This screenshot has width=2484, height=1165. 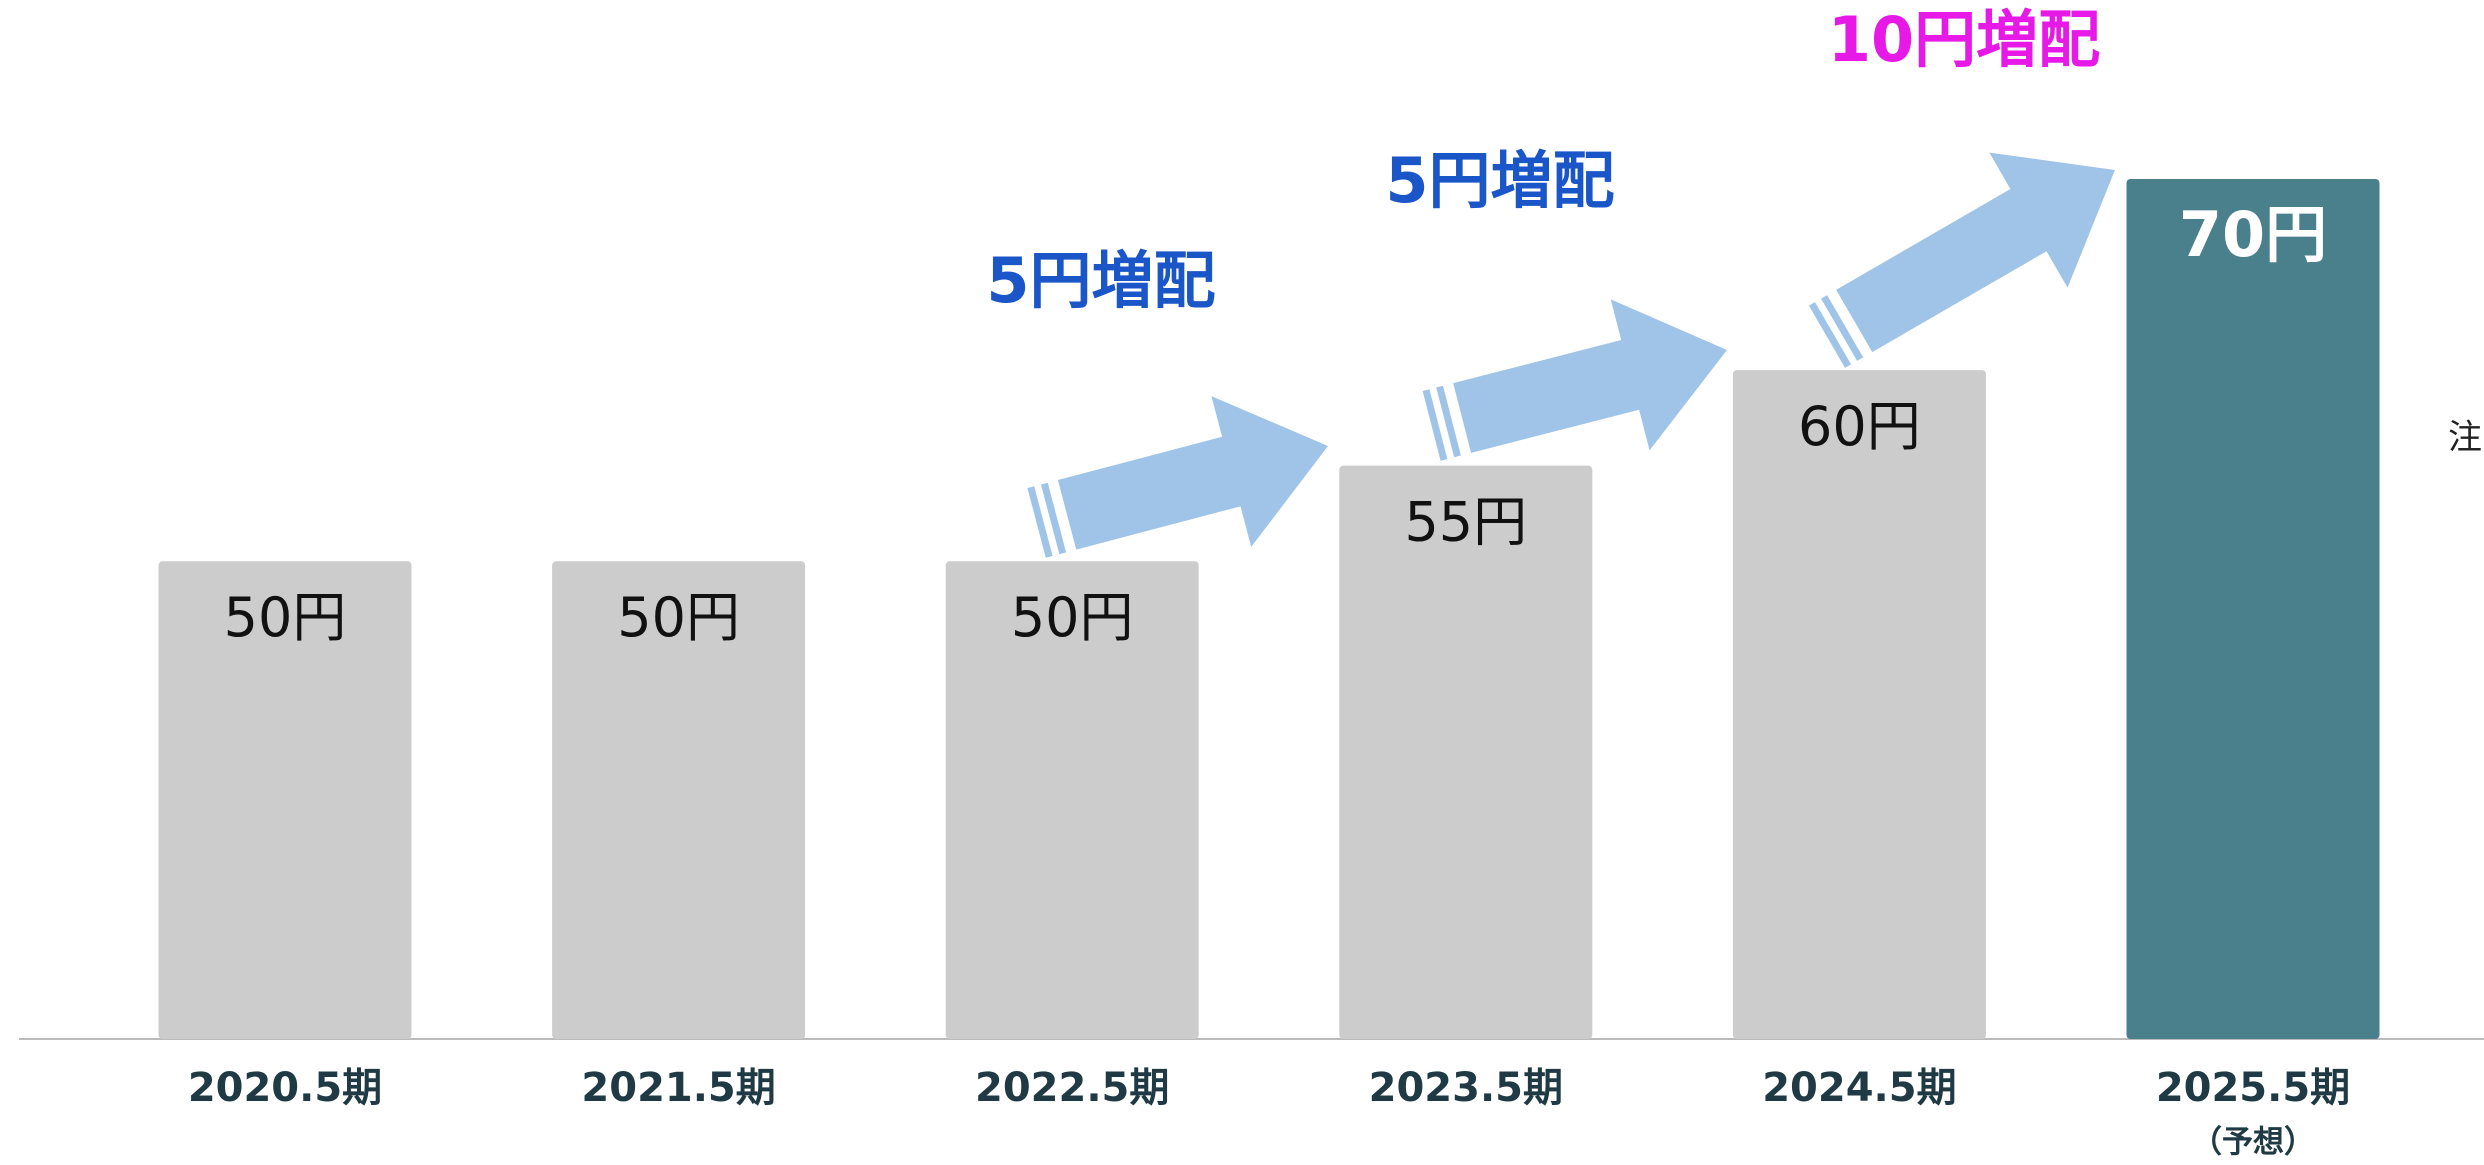 I want to click on x-tick-label: 2020.5期, so click(x=285, y=1088).